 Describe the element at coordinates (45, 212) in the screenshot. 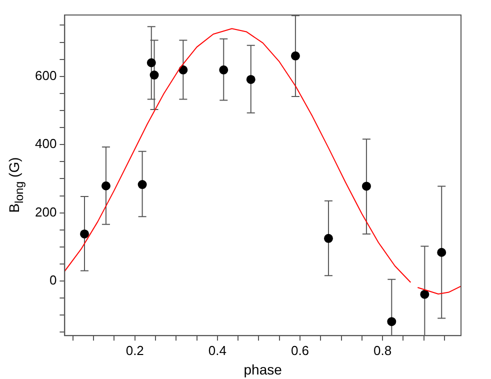

I see `y-tick-label: 200` at that location.